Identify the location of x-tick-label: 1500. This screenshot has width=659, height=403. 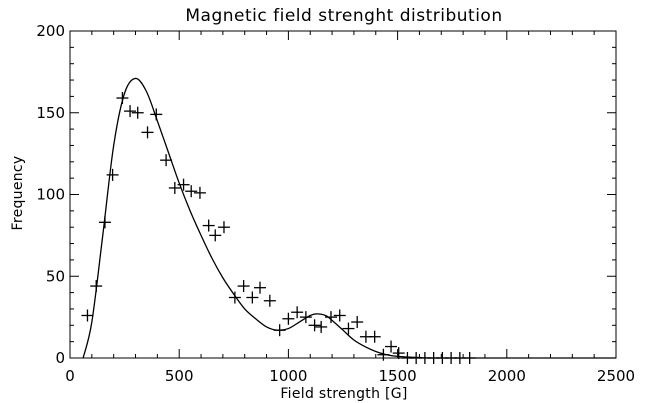
(398, 376).